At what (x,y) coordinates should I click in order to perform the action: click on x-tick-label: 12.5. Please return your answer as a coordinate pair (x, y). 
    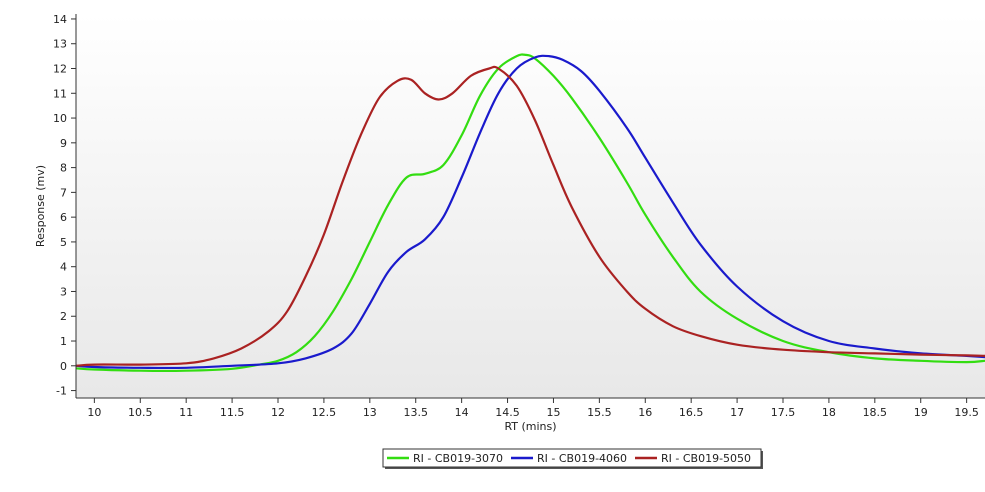
    Looking at the image, I should click on (324, 412).